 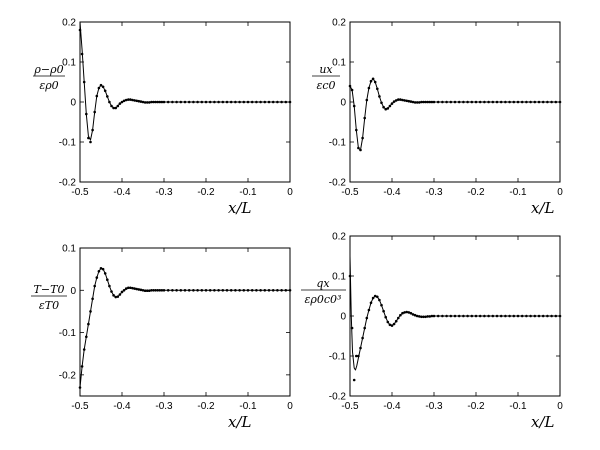 What do you see at coordinates (339, 63) in the screenshot?
I see `y-tick-label: 0.1` at bounding box center [339, 63].